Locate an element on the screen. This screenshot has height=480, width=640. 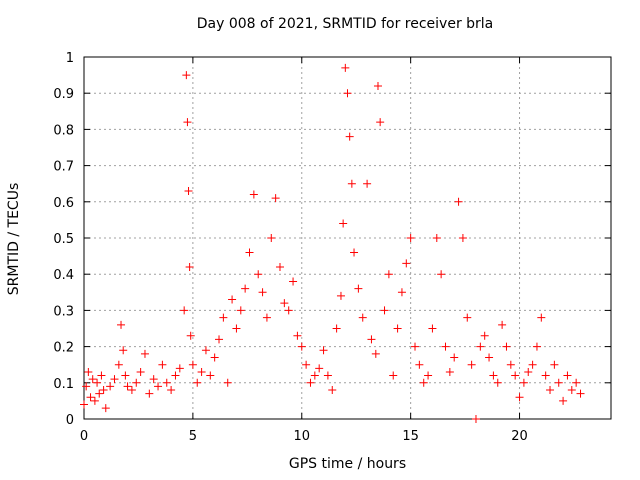
y-tick-label: 0.5 is located at coordinates (63, 239).